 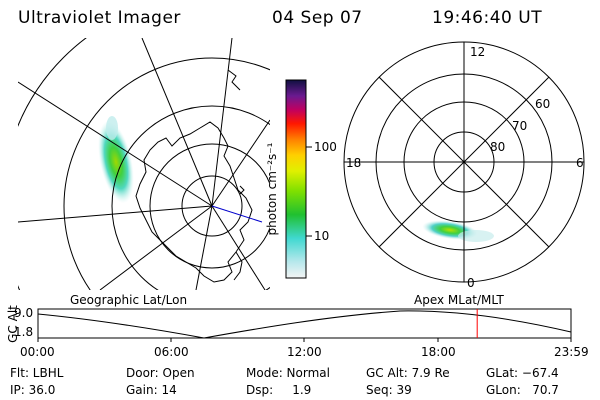 What do you see at coordinates (459, 300) in the screenshot?
I see `right-panel-caption: Apex MLat/MLT` at bounding box center [459, 300].